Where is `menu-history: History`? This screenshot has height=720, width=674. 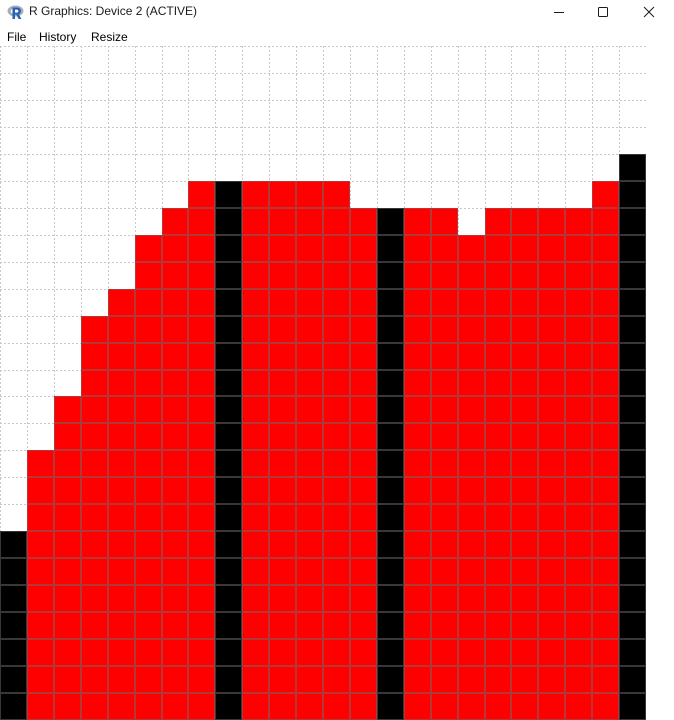 menu-history: History is located at coordinates (58, 37).